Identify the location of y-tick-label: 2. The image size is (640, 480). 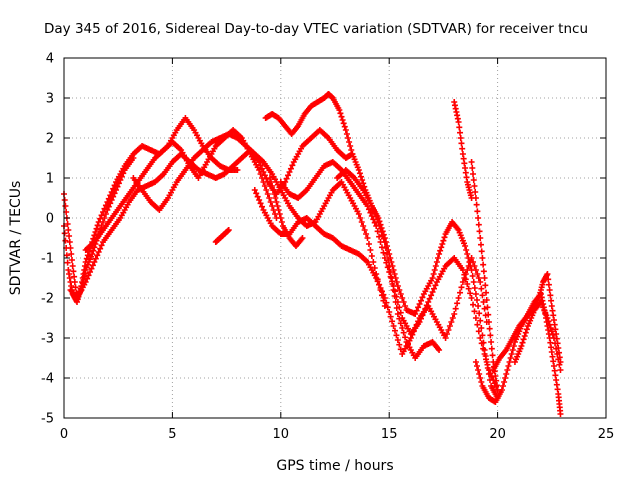
(50, 139).